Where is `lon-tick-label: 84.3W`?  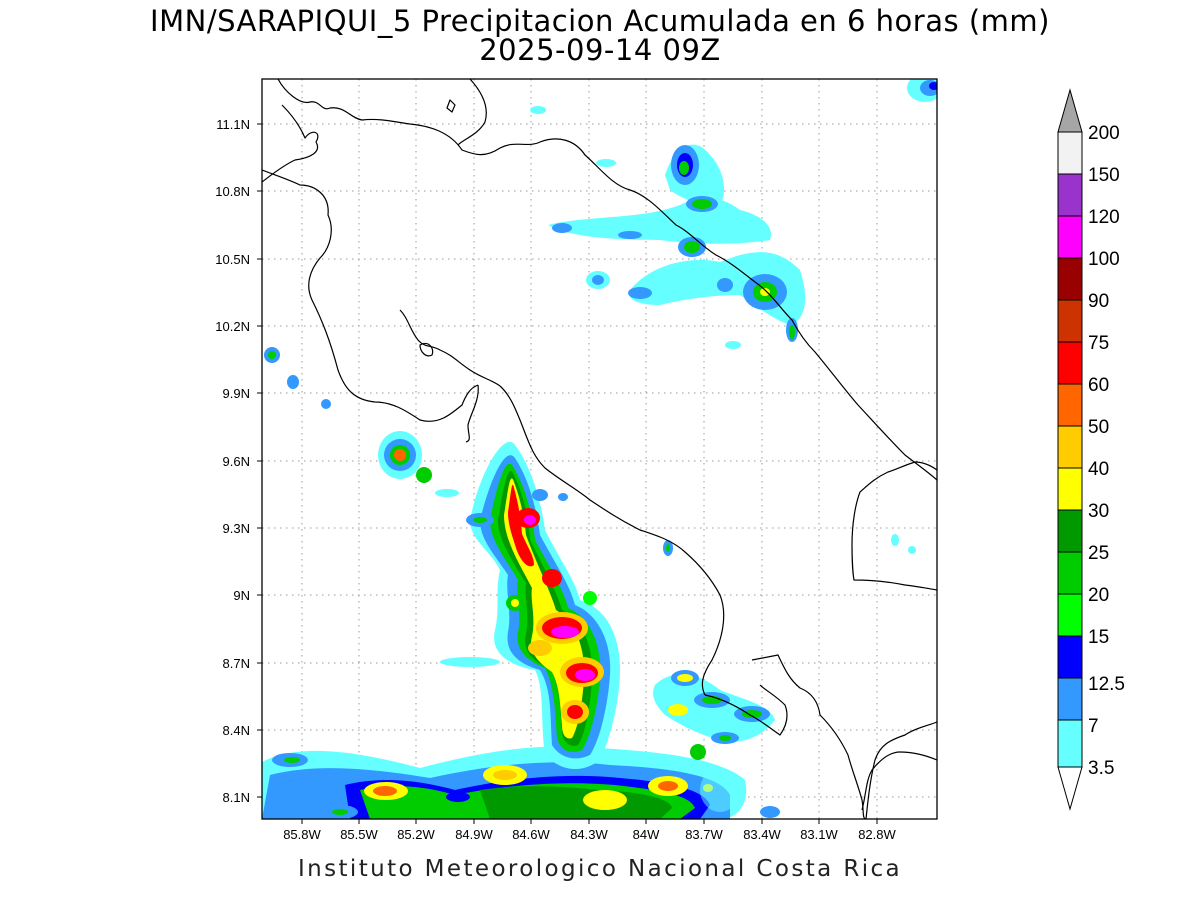 lon-tick-label: 84.3W is located at coordinates (589, 834).